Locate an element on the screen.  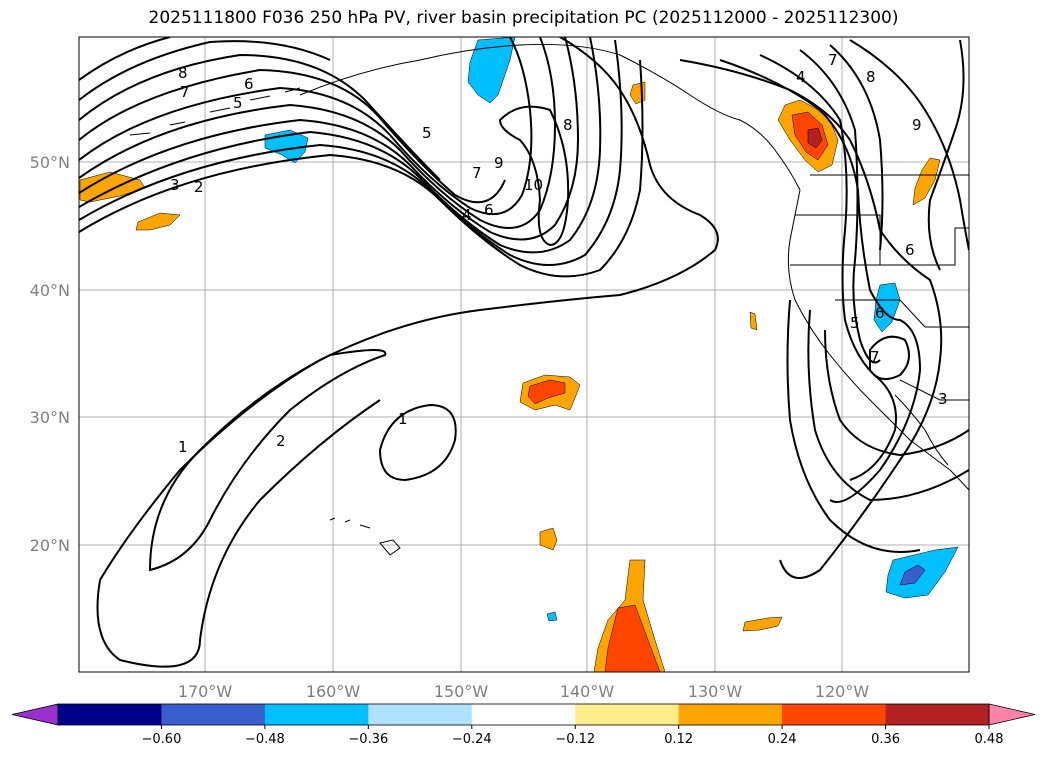
colorbar-tick-label: 0.48 is located at coordinates (989, 739).